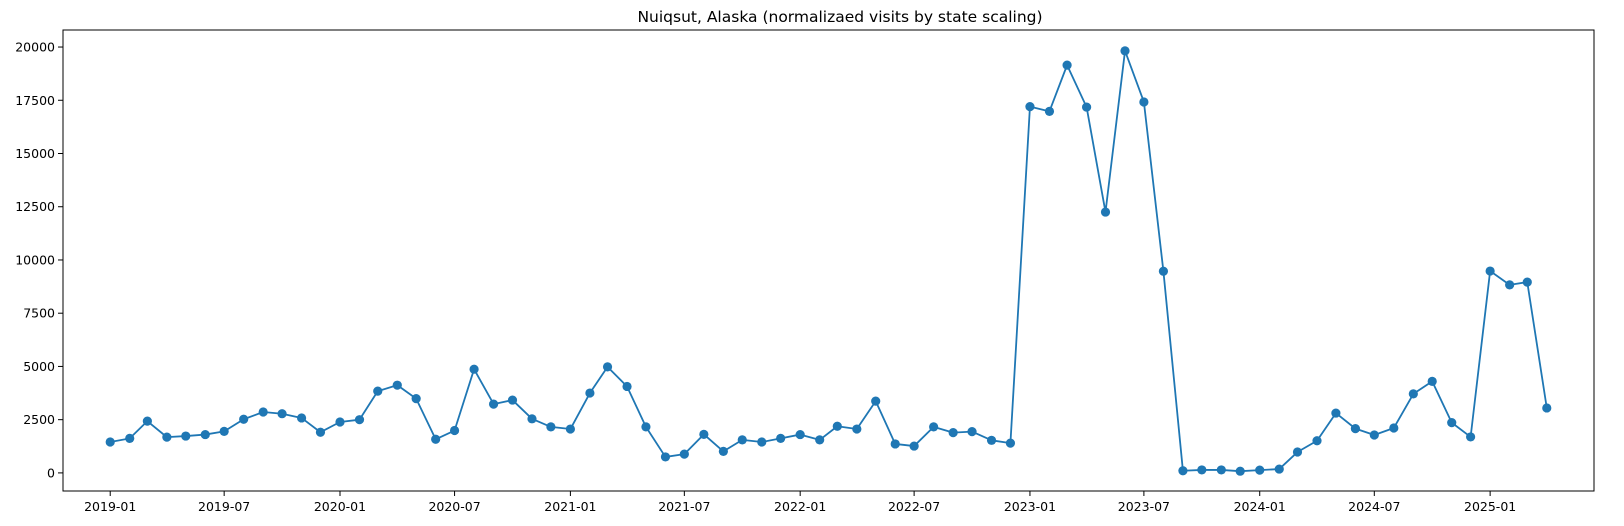 This screenshot has width=1624, height=526. Describe the element at coordinates (110, 506) in the screenshot. I see `x-tick-label: 2019-01` at that location.